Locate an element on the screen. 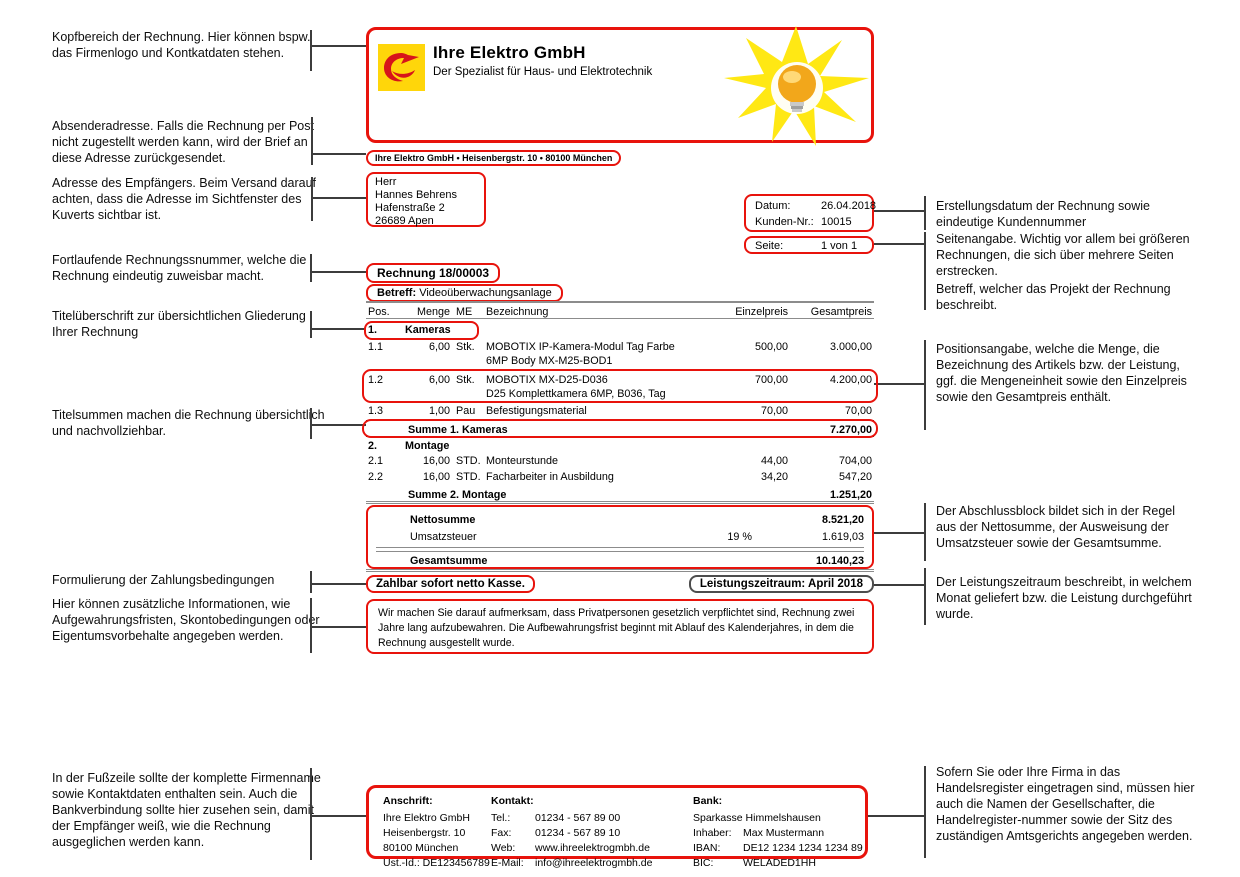 This screenshot has height=877, width=1240. recipient-street: Hafenstraße 2 is located at coordinates (410, 208).